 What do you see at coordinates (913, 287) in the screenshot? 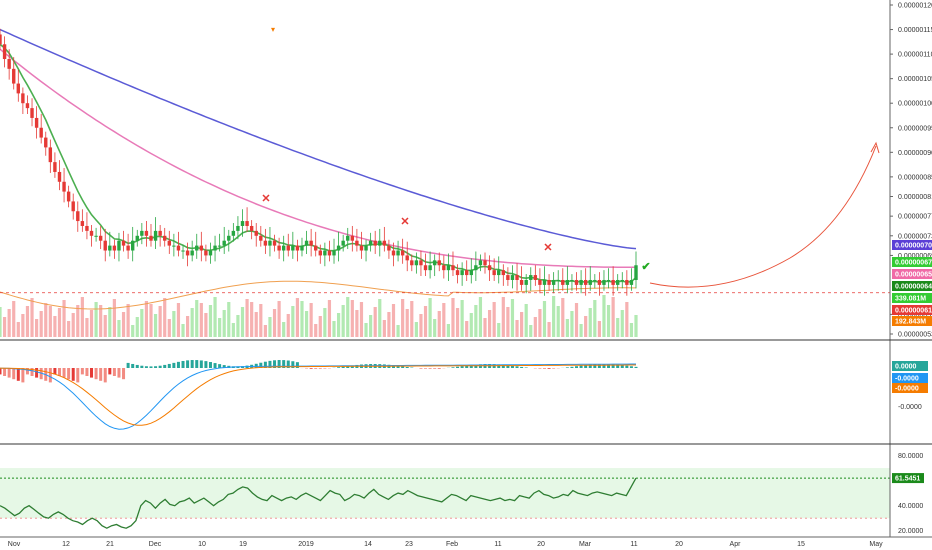
I see `price-tag-label: 0.00000064` at bounding box center [913, 287].